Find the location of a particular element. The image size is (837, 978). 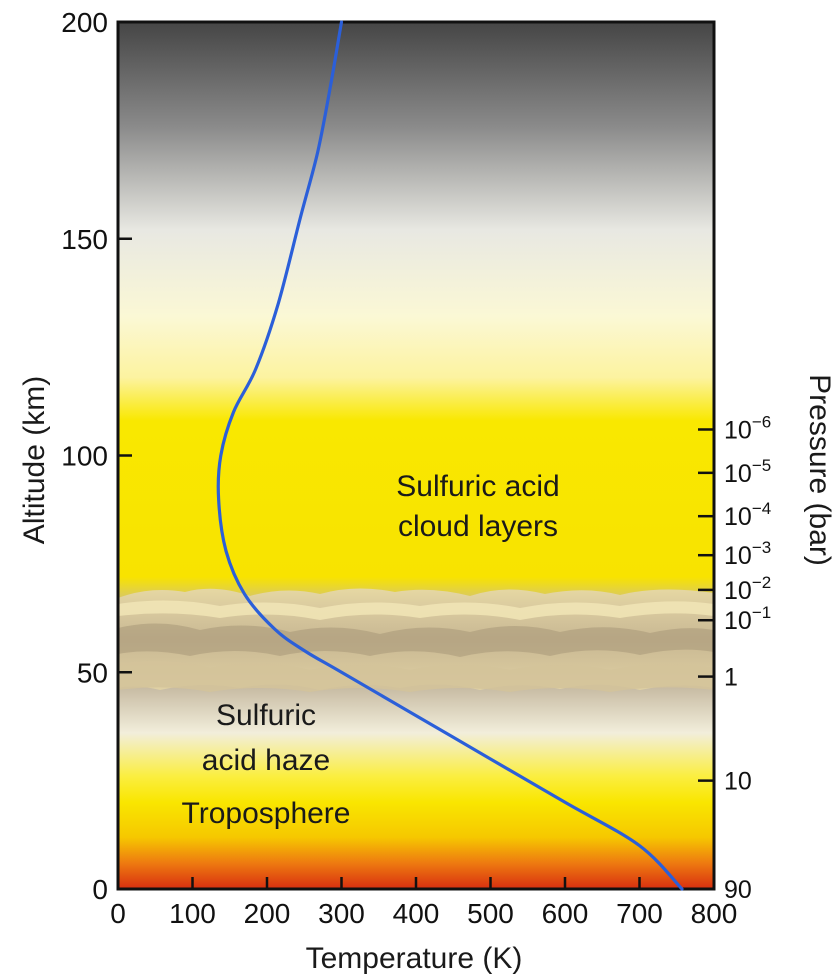

pressure-tick-label: 10−4 is located at coordinates (747, 515).